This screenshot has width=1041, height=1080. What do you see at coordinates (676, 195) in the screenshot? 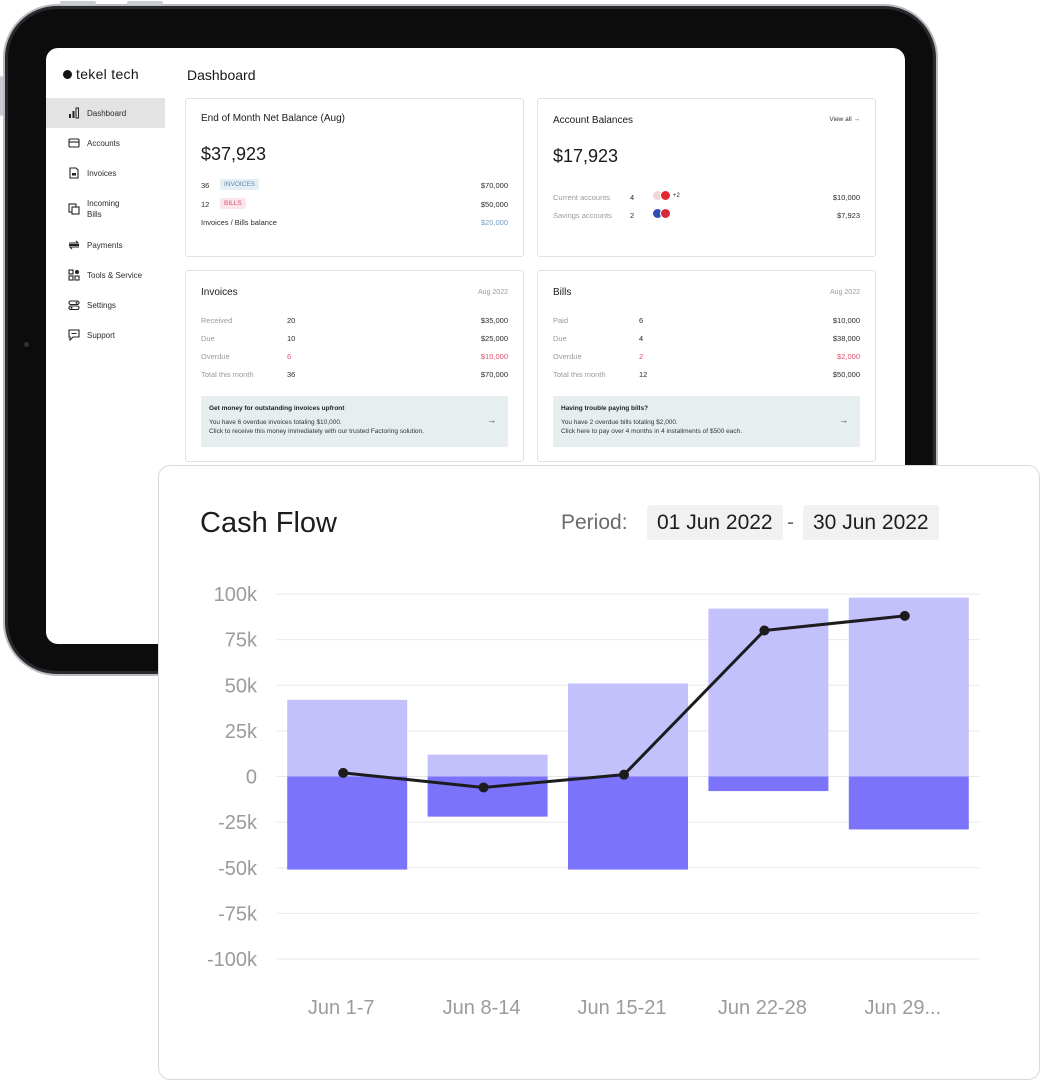
I see `more-banks-count: +2` at bounding box center [676, 195].